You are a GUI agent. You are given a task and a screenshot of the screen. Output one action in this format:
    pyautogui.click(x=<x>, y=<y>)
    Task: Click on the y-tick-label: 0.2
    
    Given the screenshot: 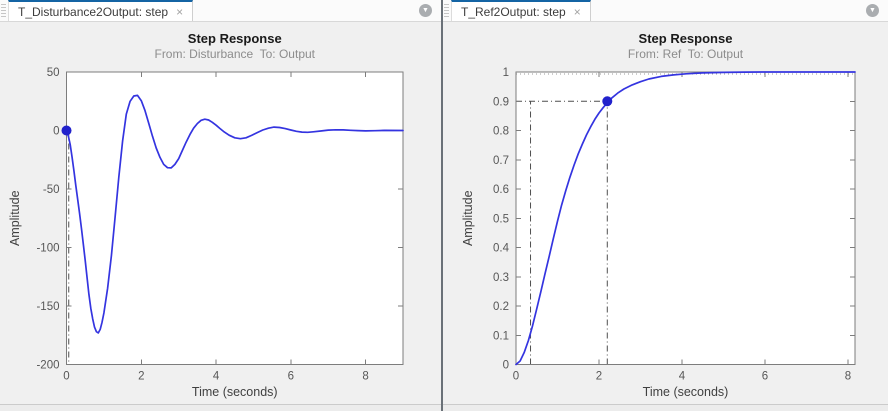 What is the action you would take?
    pyautogui.click(x=501, y=307)
    